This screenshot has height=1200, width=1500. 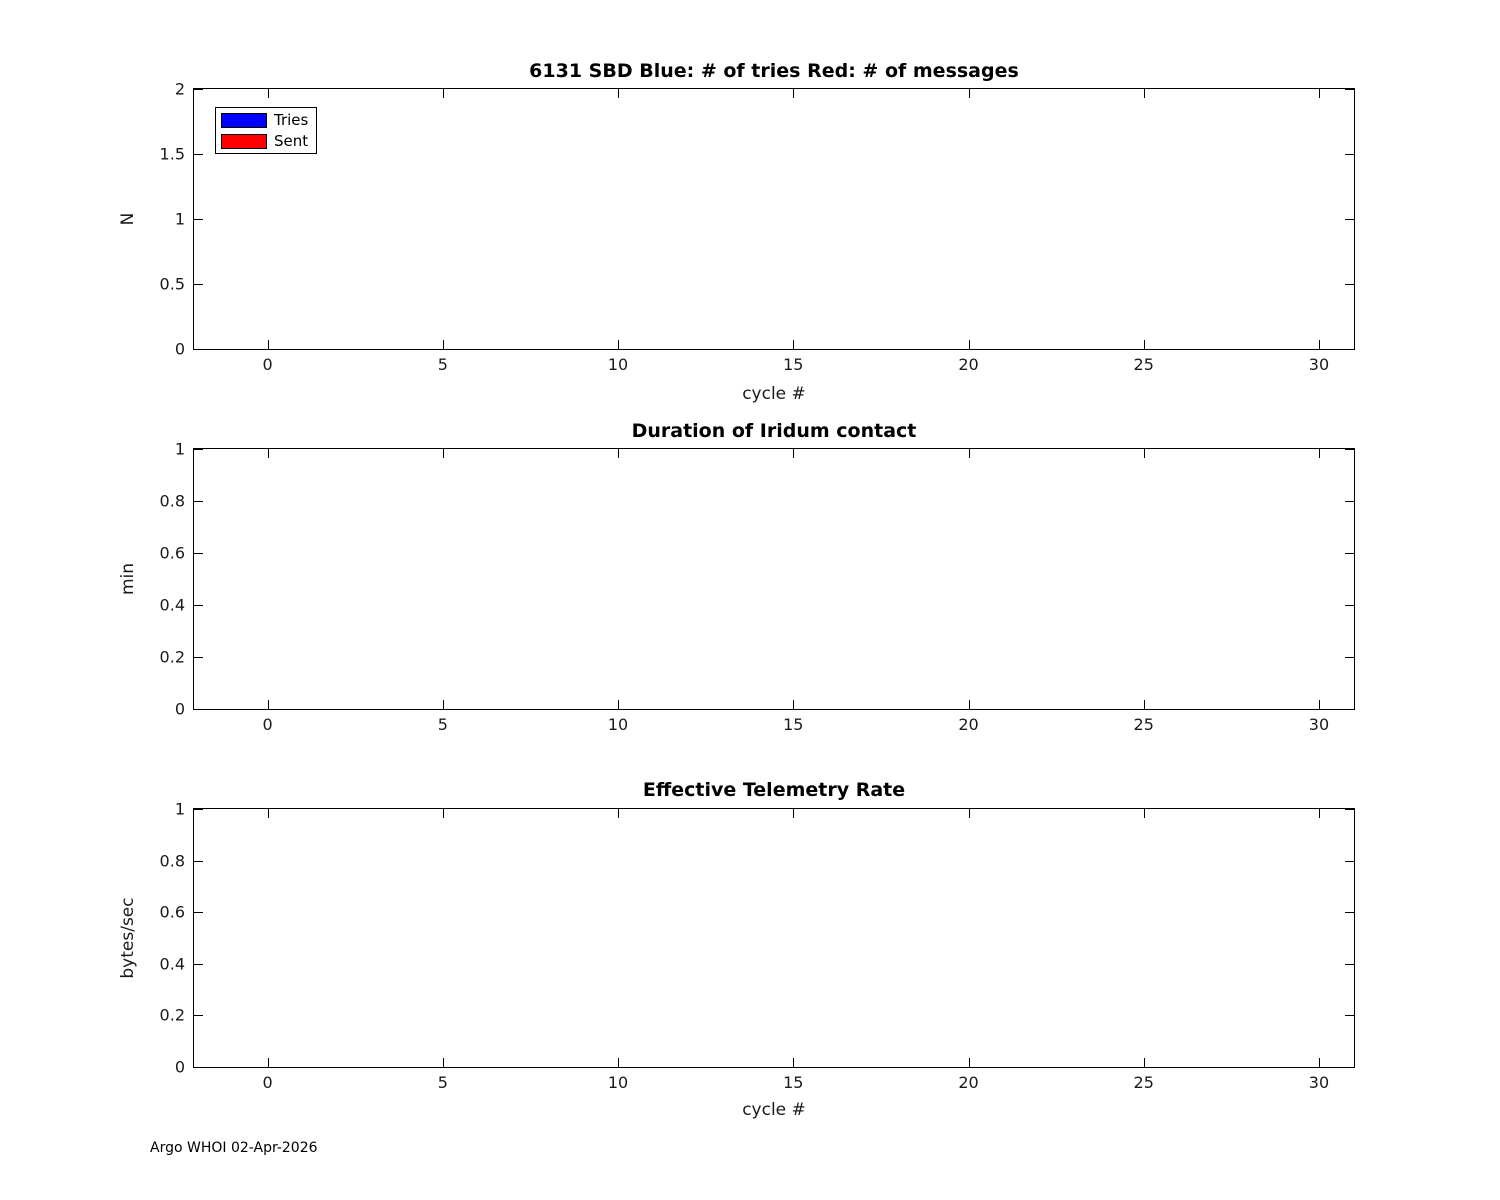 I want to click on plot-title-duration: Duration of Iridum contact, so click(x=774, y=431).